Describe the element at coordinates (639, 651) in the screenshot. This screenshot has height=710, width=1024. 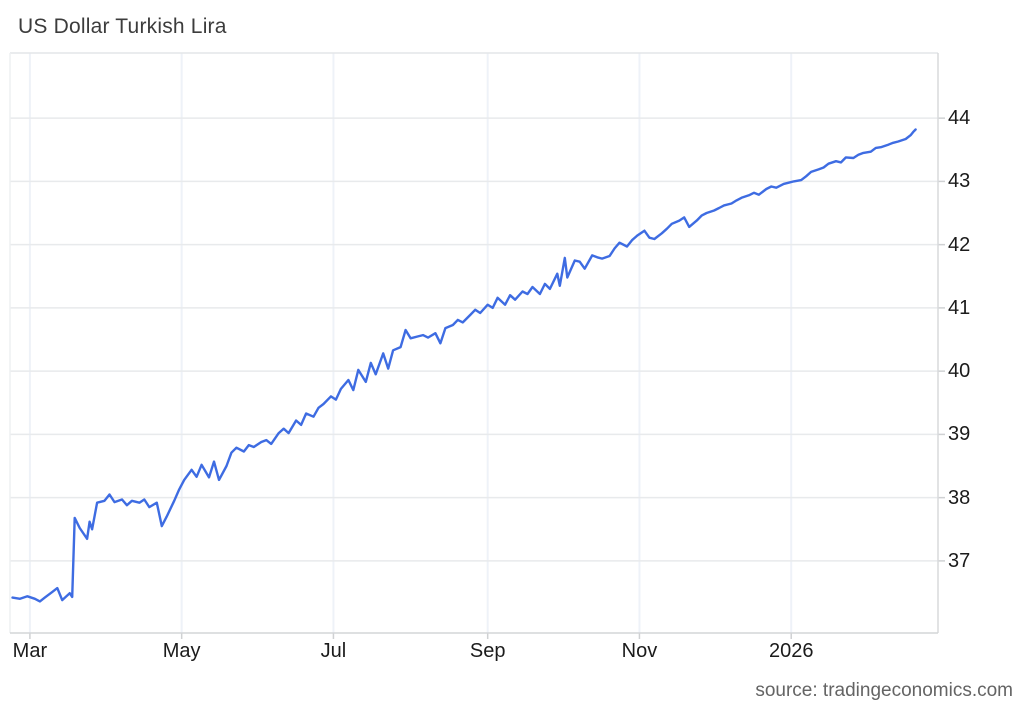
I see `x-axis-label-nov: Nov` at that location.